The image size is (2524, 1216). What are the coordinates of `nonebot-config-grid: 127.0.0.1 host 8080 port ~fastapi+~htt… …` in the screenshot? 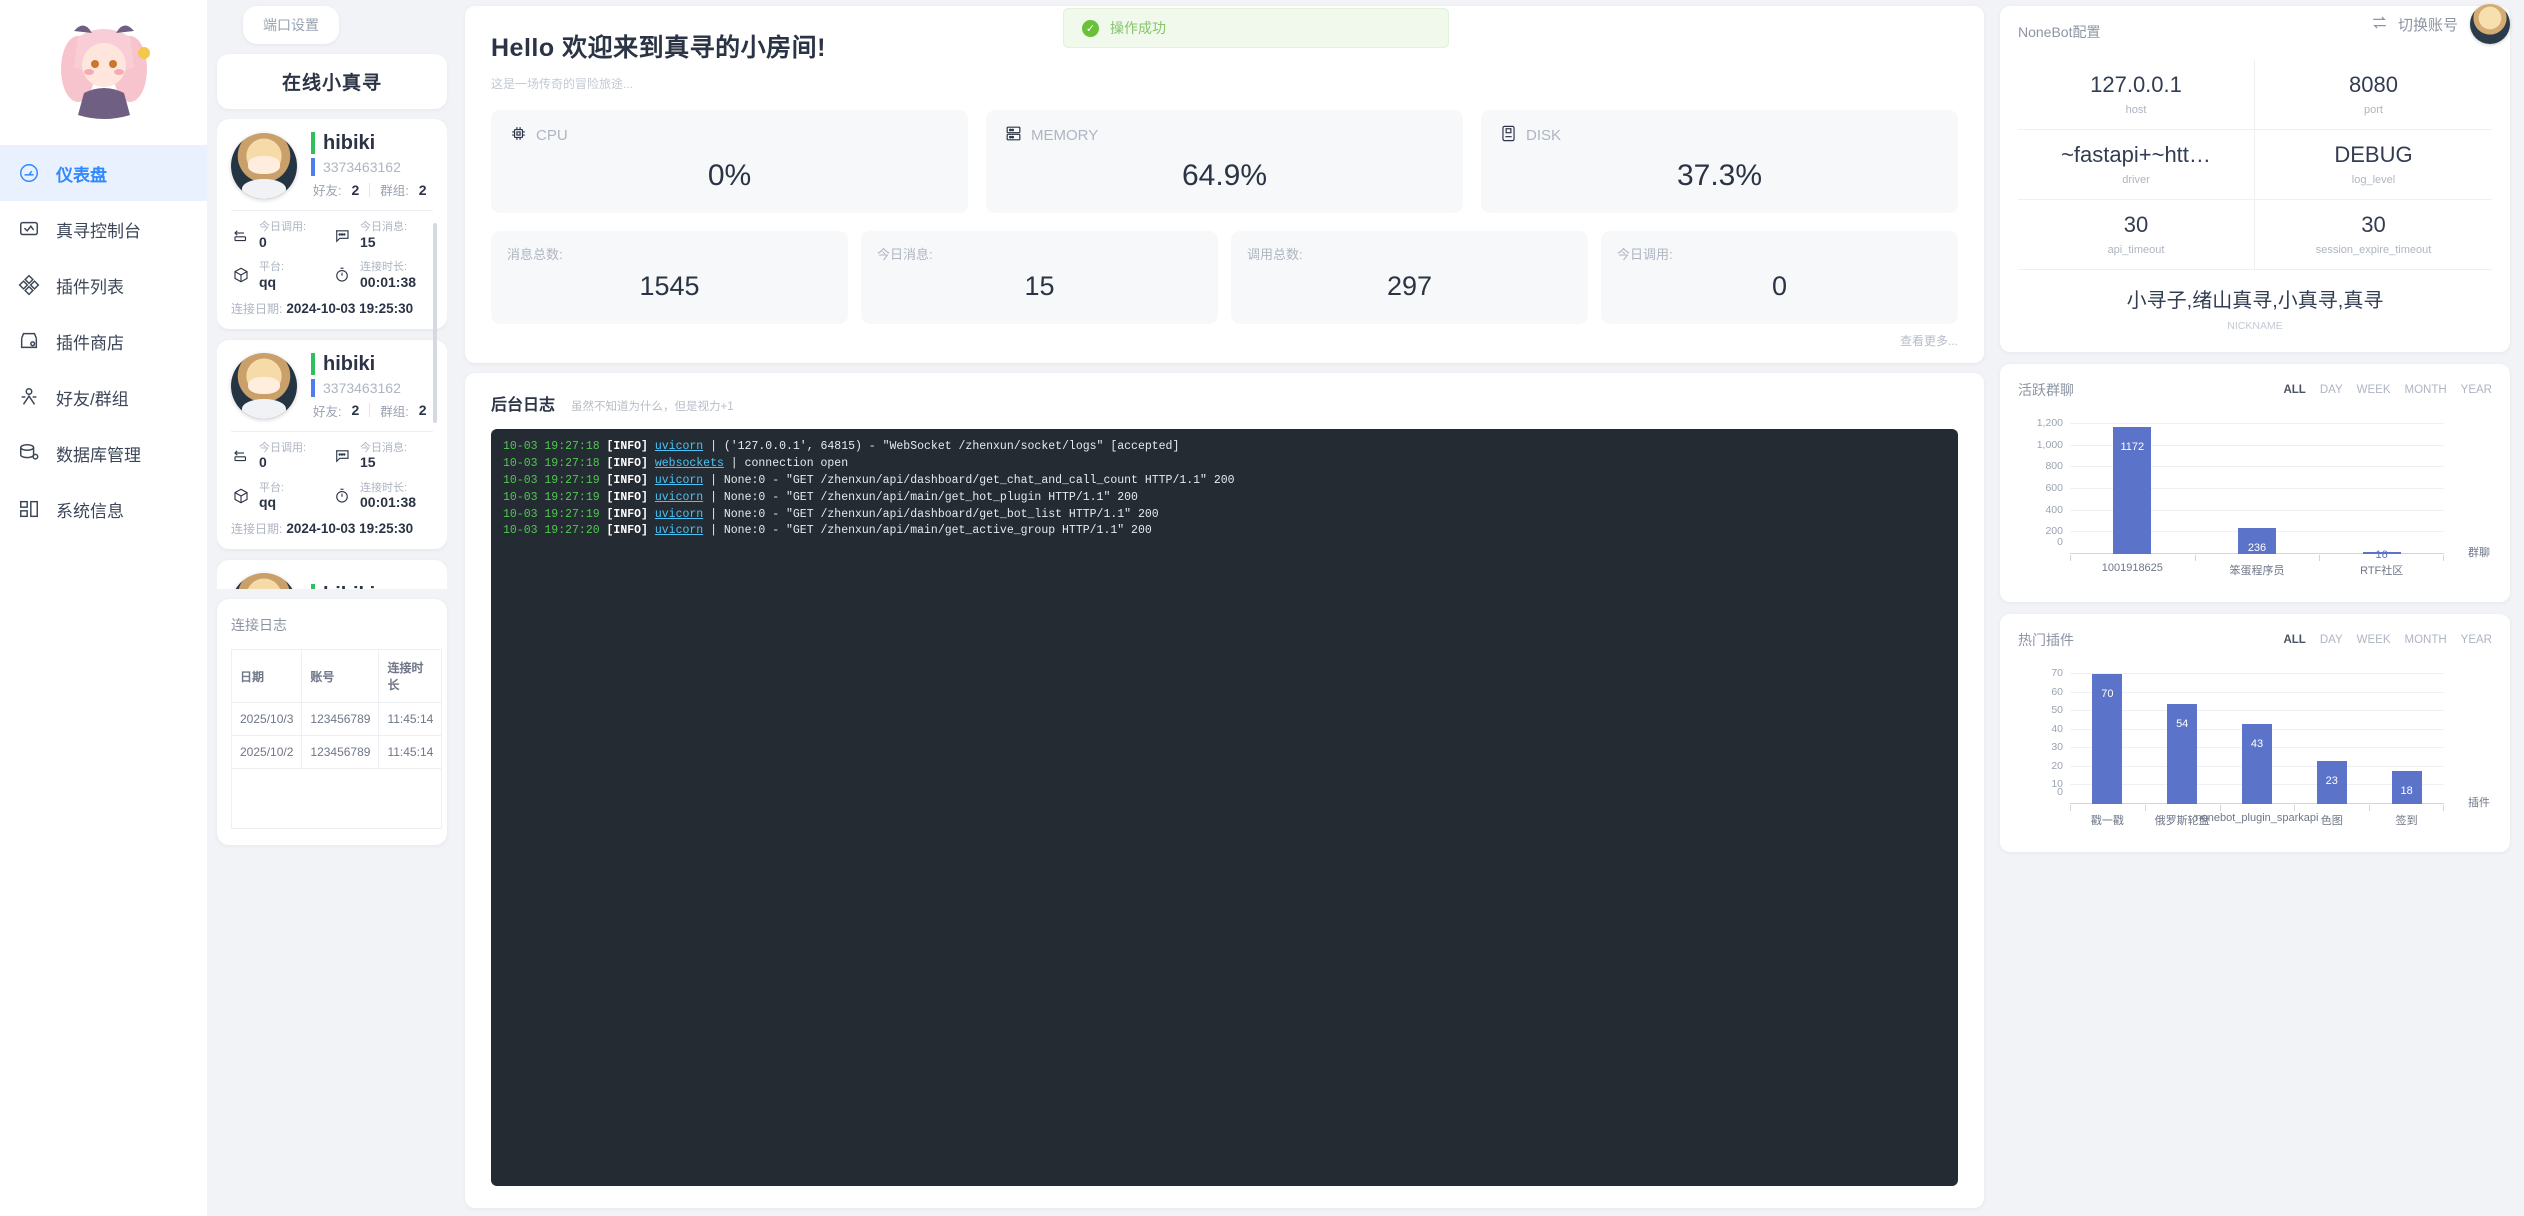 It's located at (2255, 165).